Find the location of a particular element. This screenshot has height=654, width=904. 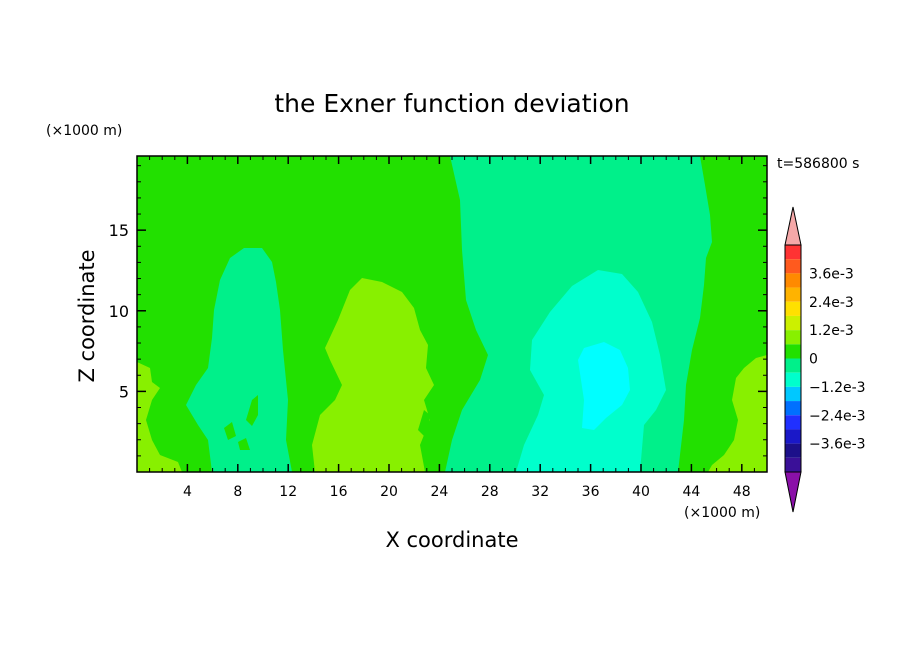

colorbar-frame is located at coordinates (793, 358).